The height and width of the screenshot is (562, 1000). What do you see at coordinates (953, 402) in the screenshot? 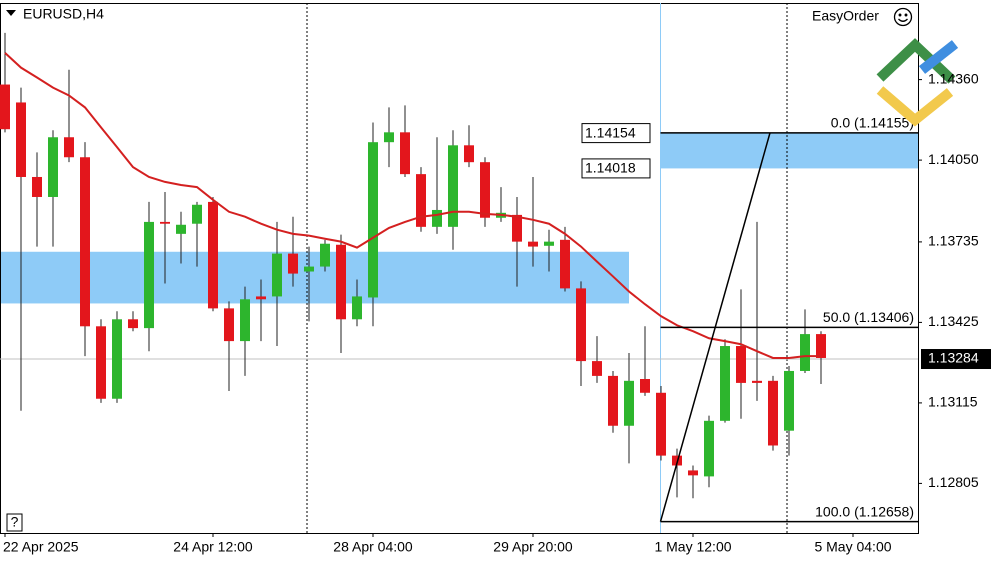
I see `y-tick-label: 1.13115` at bounding box center [953, 402].